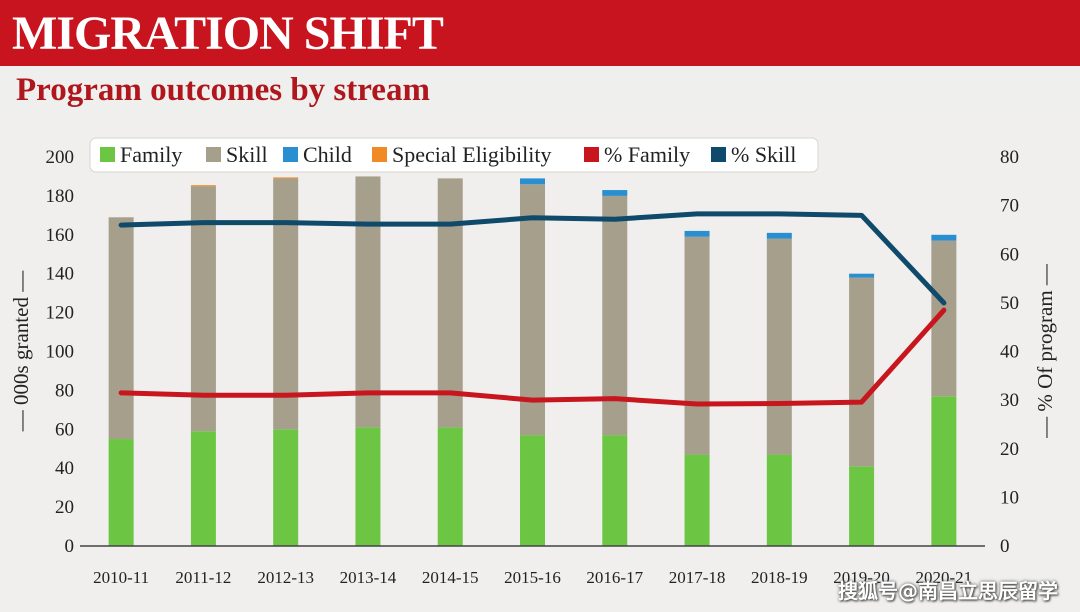 The height and width of the screenshot is (612, 1080). Describe the element at coordinates (1009, 400) in the screenshot. I see `y2-tick-label: 30` at that location.